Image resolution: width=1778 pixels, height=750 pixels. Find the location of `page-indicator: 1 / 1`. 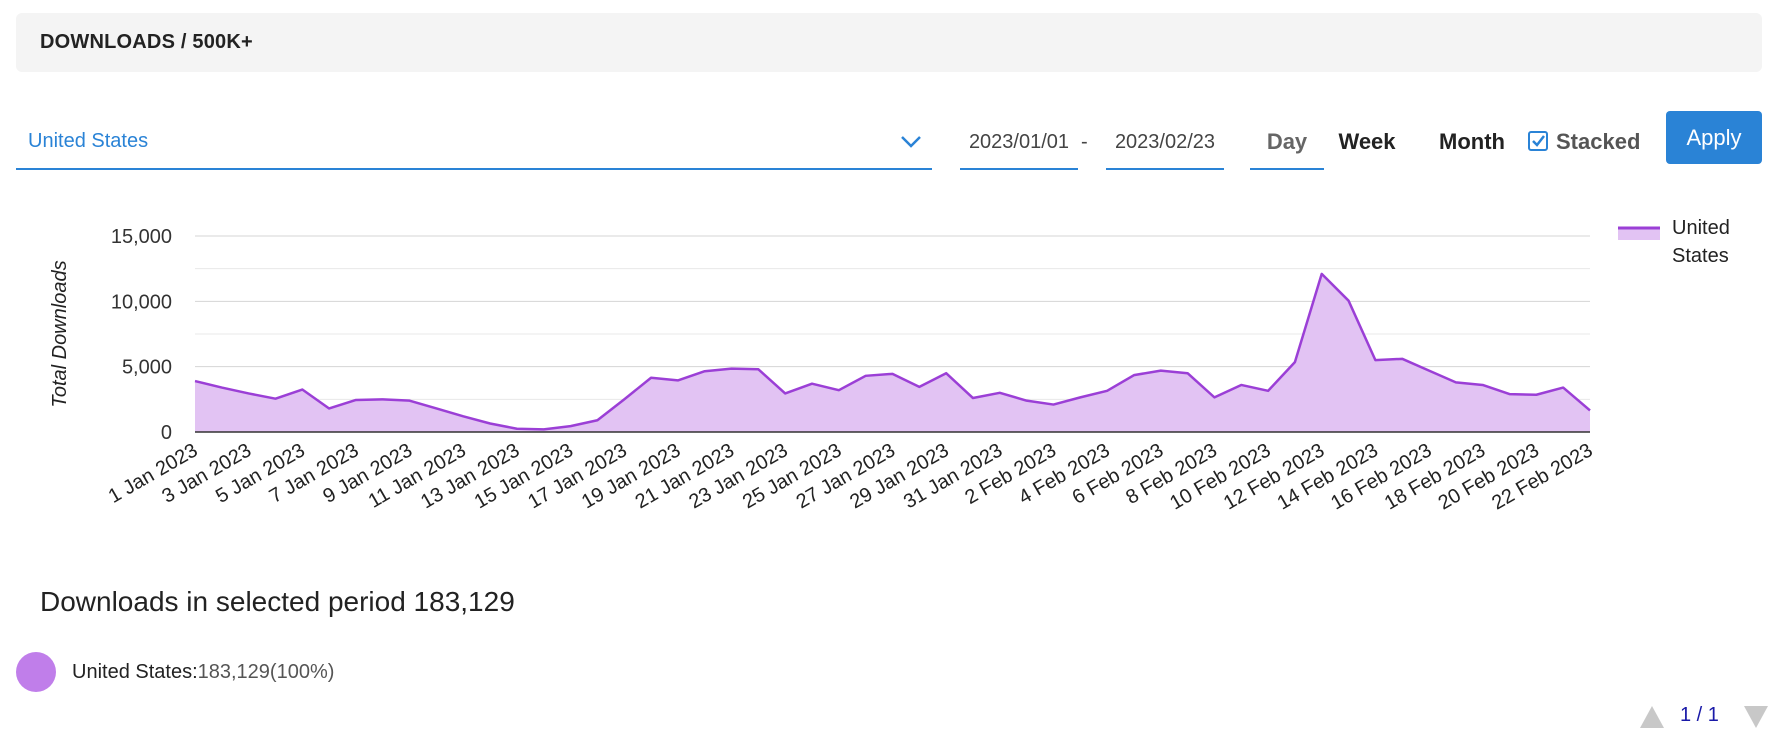

page-indicator: 1 / 1 is located at coordinates (1699, 715).